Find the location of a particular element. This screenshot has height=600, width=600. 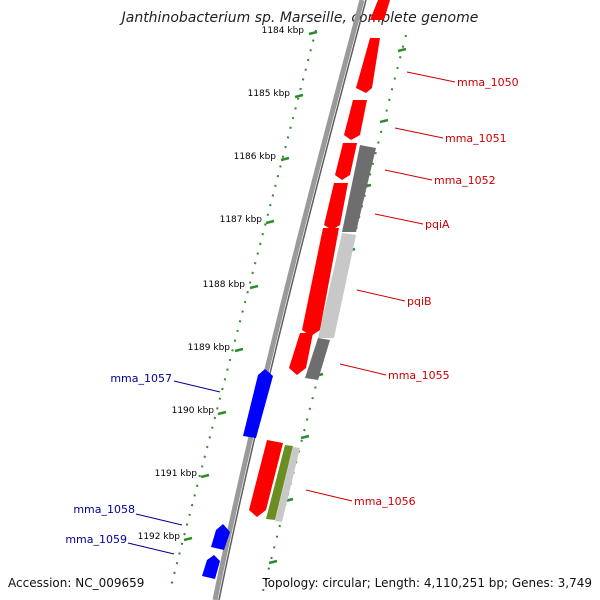

gene-label-pqiB: pqiB is located at coordinates (419, 301).